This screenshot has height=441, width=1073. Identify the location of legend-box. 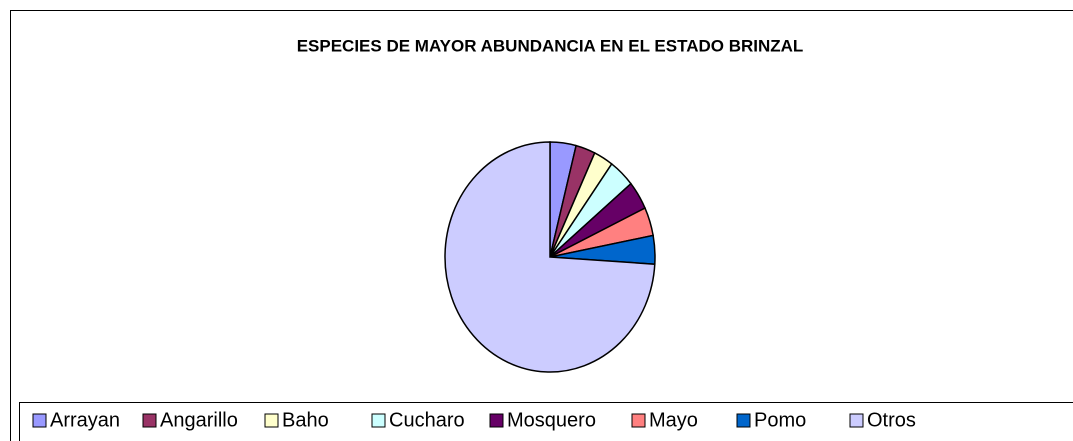
(546, 421).